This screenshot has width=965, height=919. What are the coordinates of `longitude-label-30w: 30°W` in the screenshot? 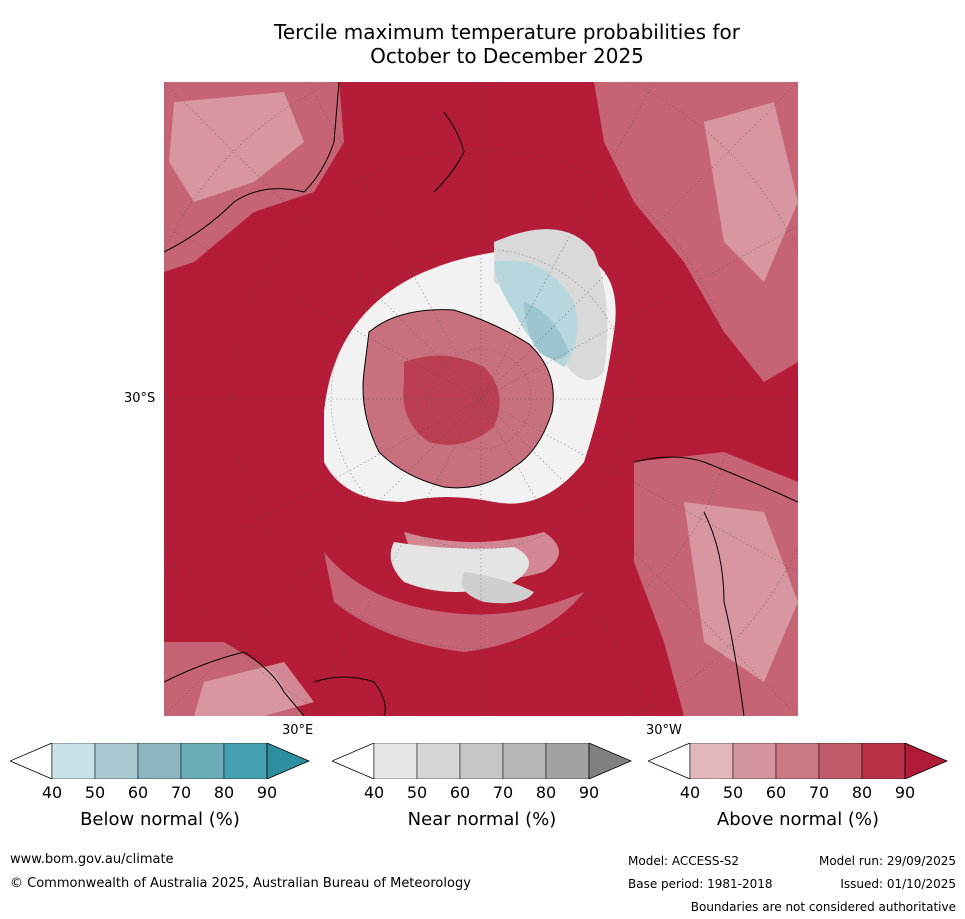 It's located at (664, 730).